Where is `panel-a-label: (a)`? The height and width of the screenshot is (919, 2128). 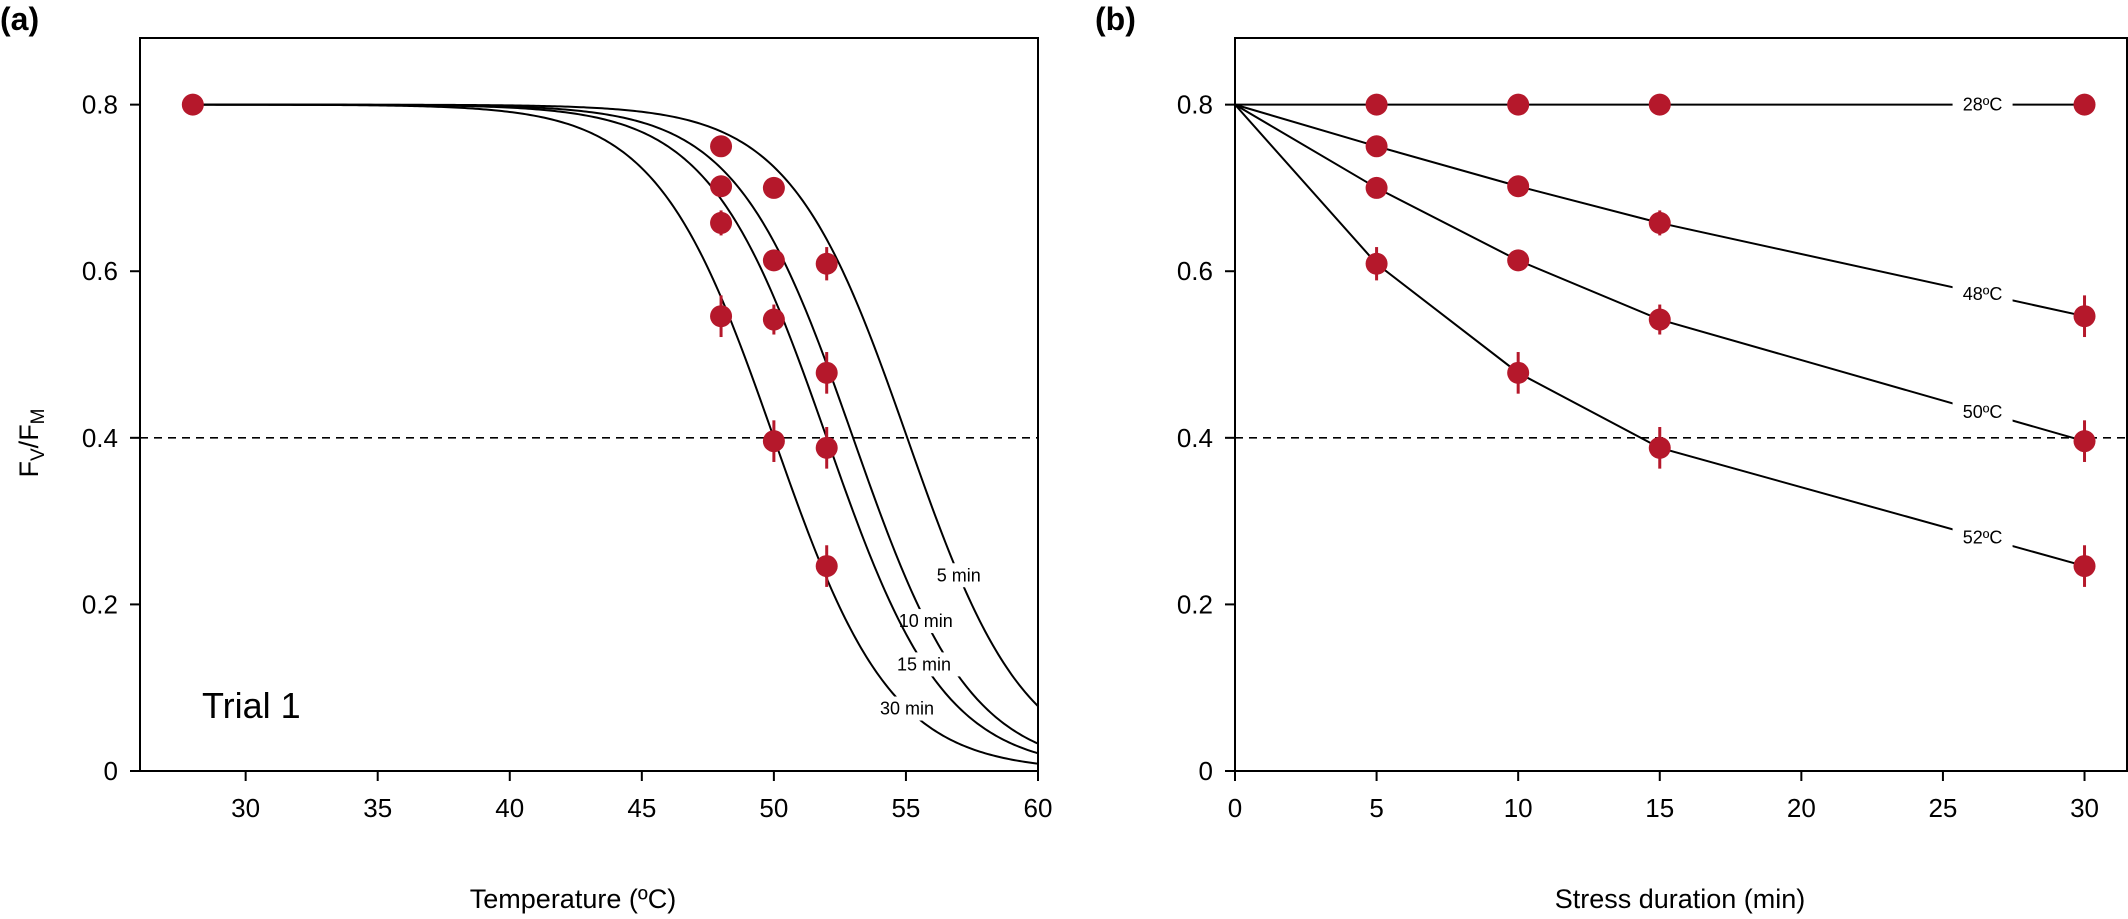
panel-a-label: (a) is located at coordinates (19, 19).